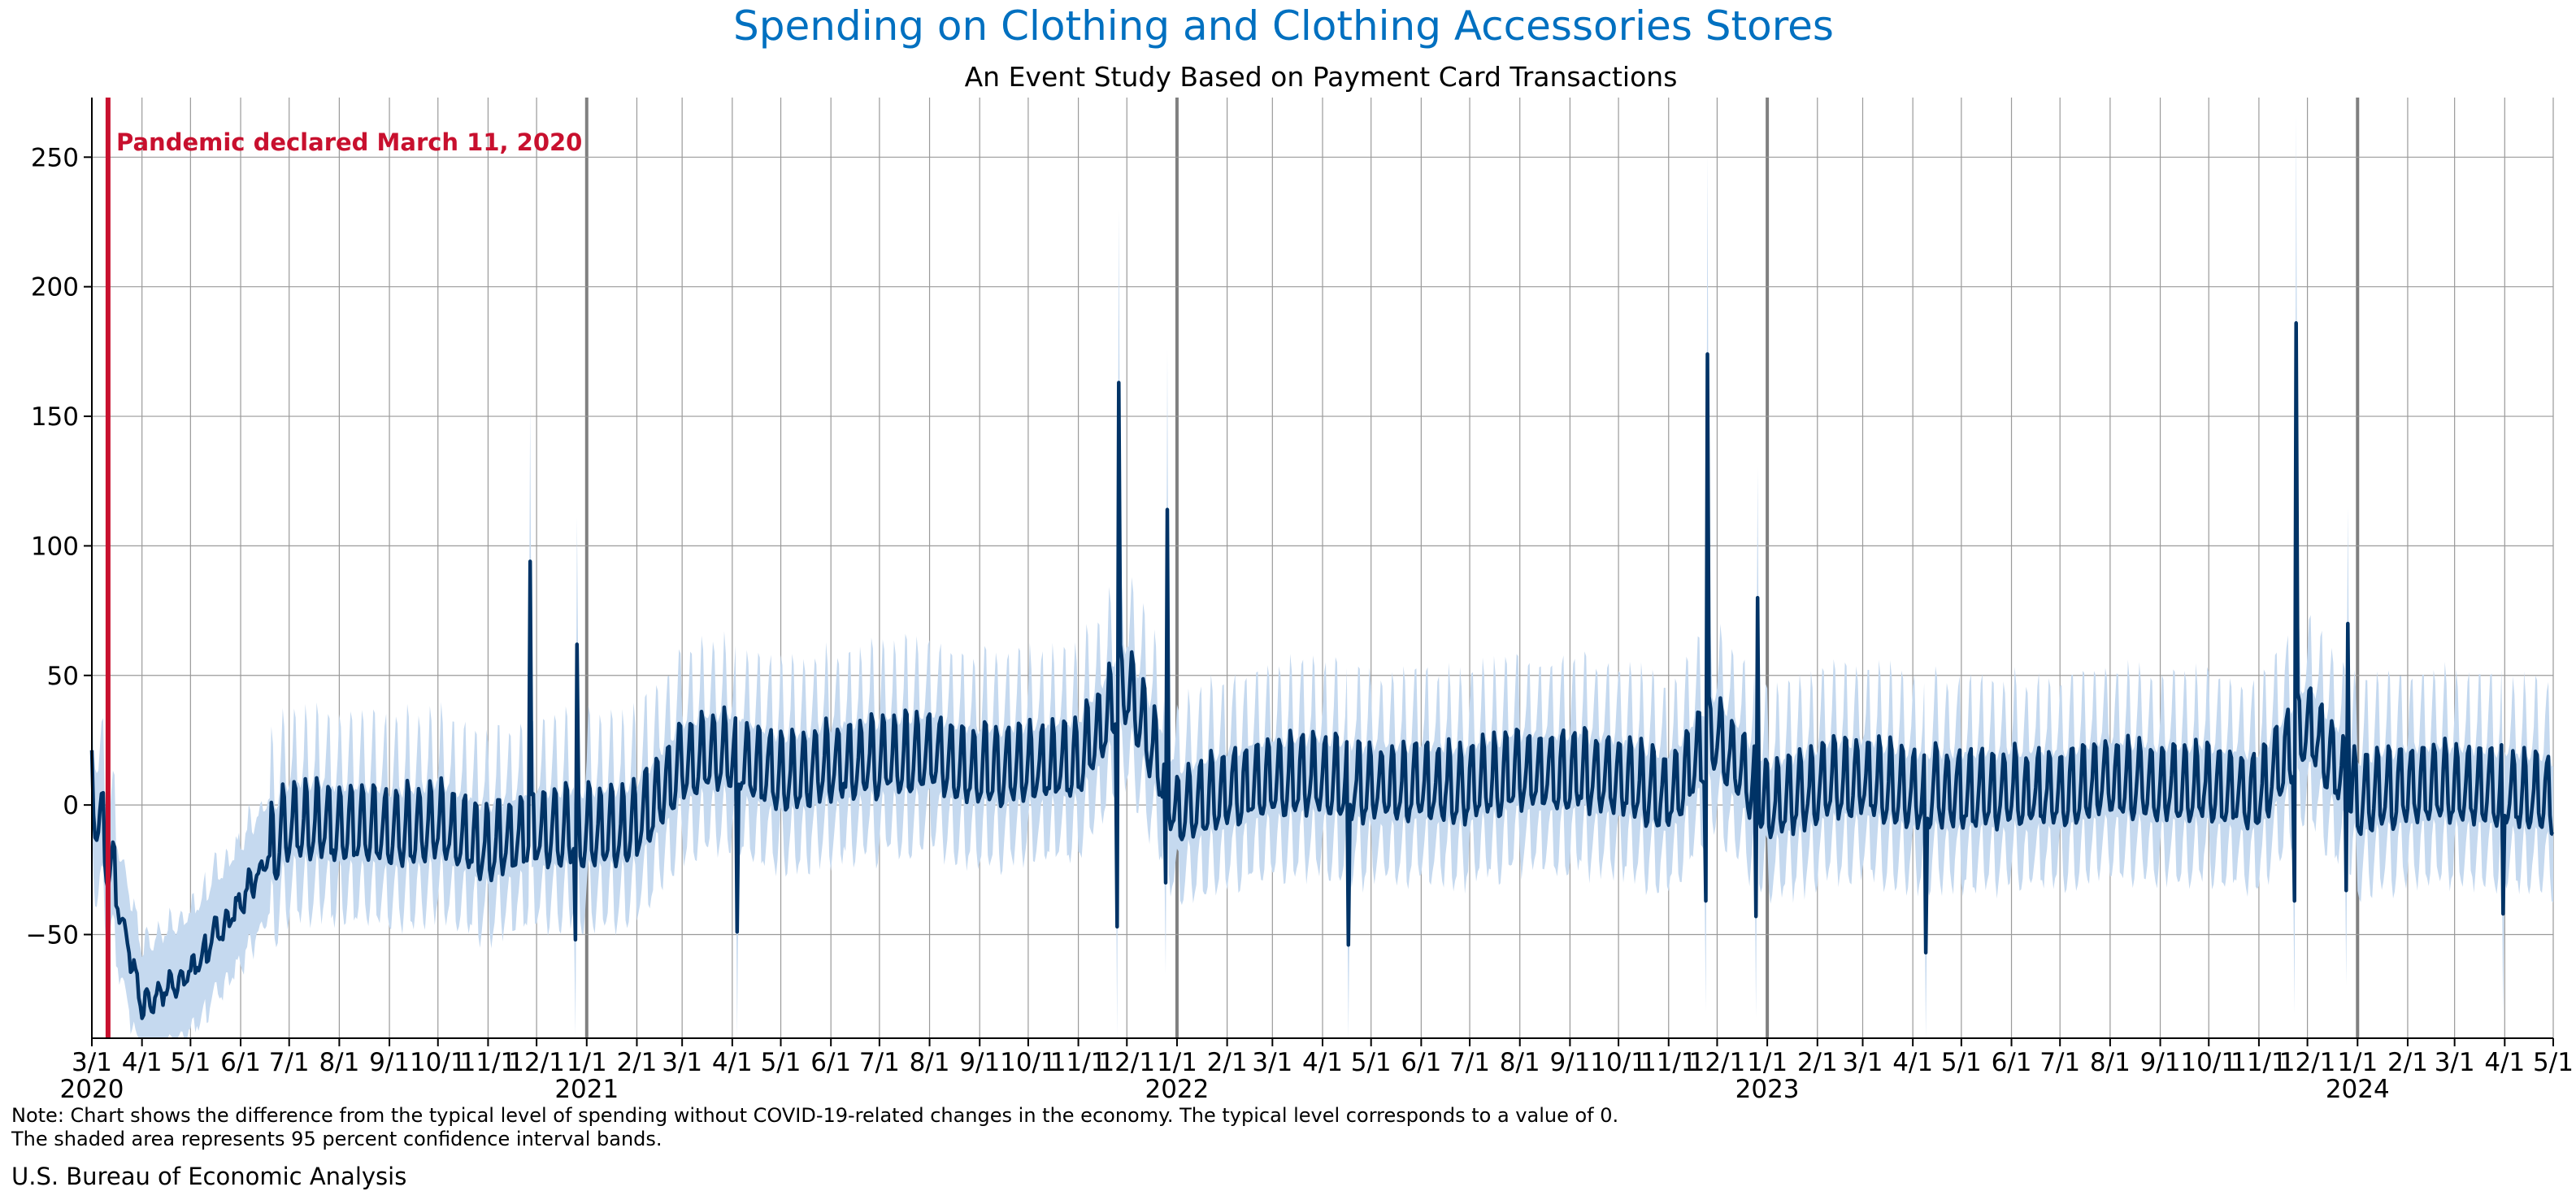 The width and height of the screenshot is (2576, 1200). What do you see at coordinates (1177, 1089) in the screenshot?
I see `year-label: 2022` at bounding box center [1177, 1089].